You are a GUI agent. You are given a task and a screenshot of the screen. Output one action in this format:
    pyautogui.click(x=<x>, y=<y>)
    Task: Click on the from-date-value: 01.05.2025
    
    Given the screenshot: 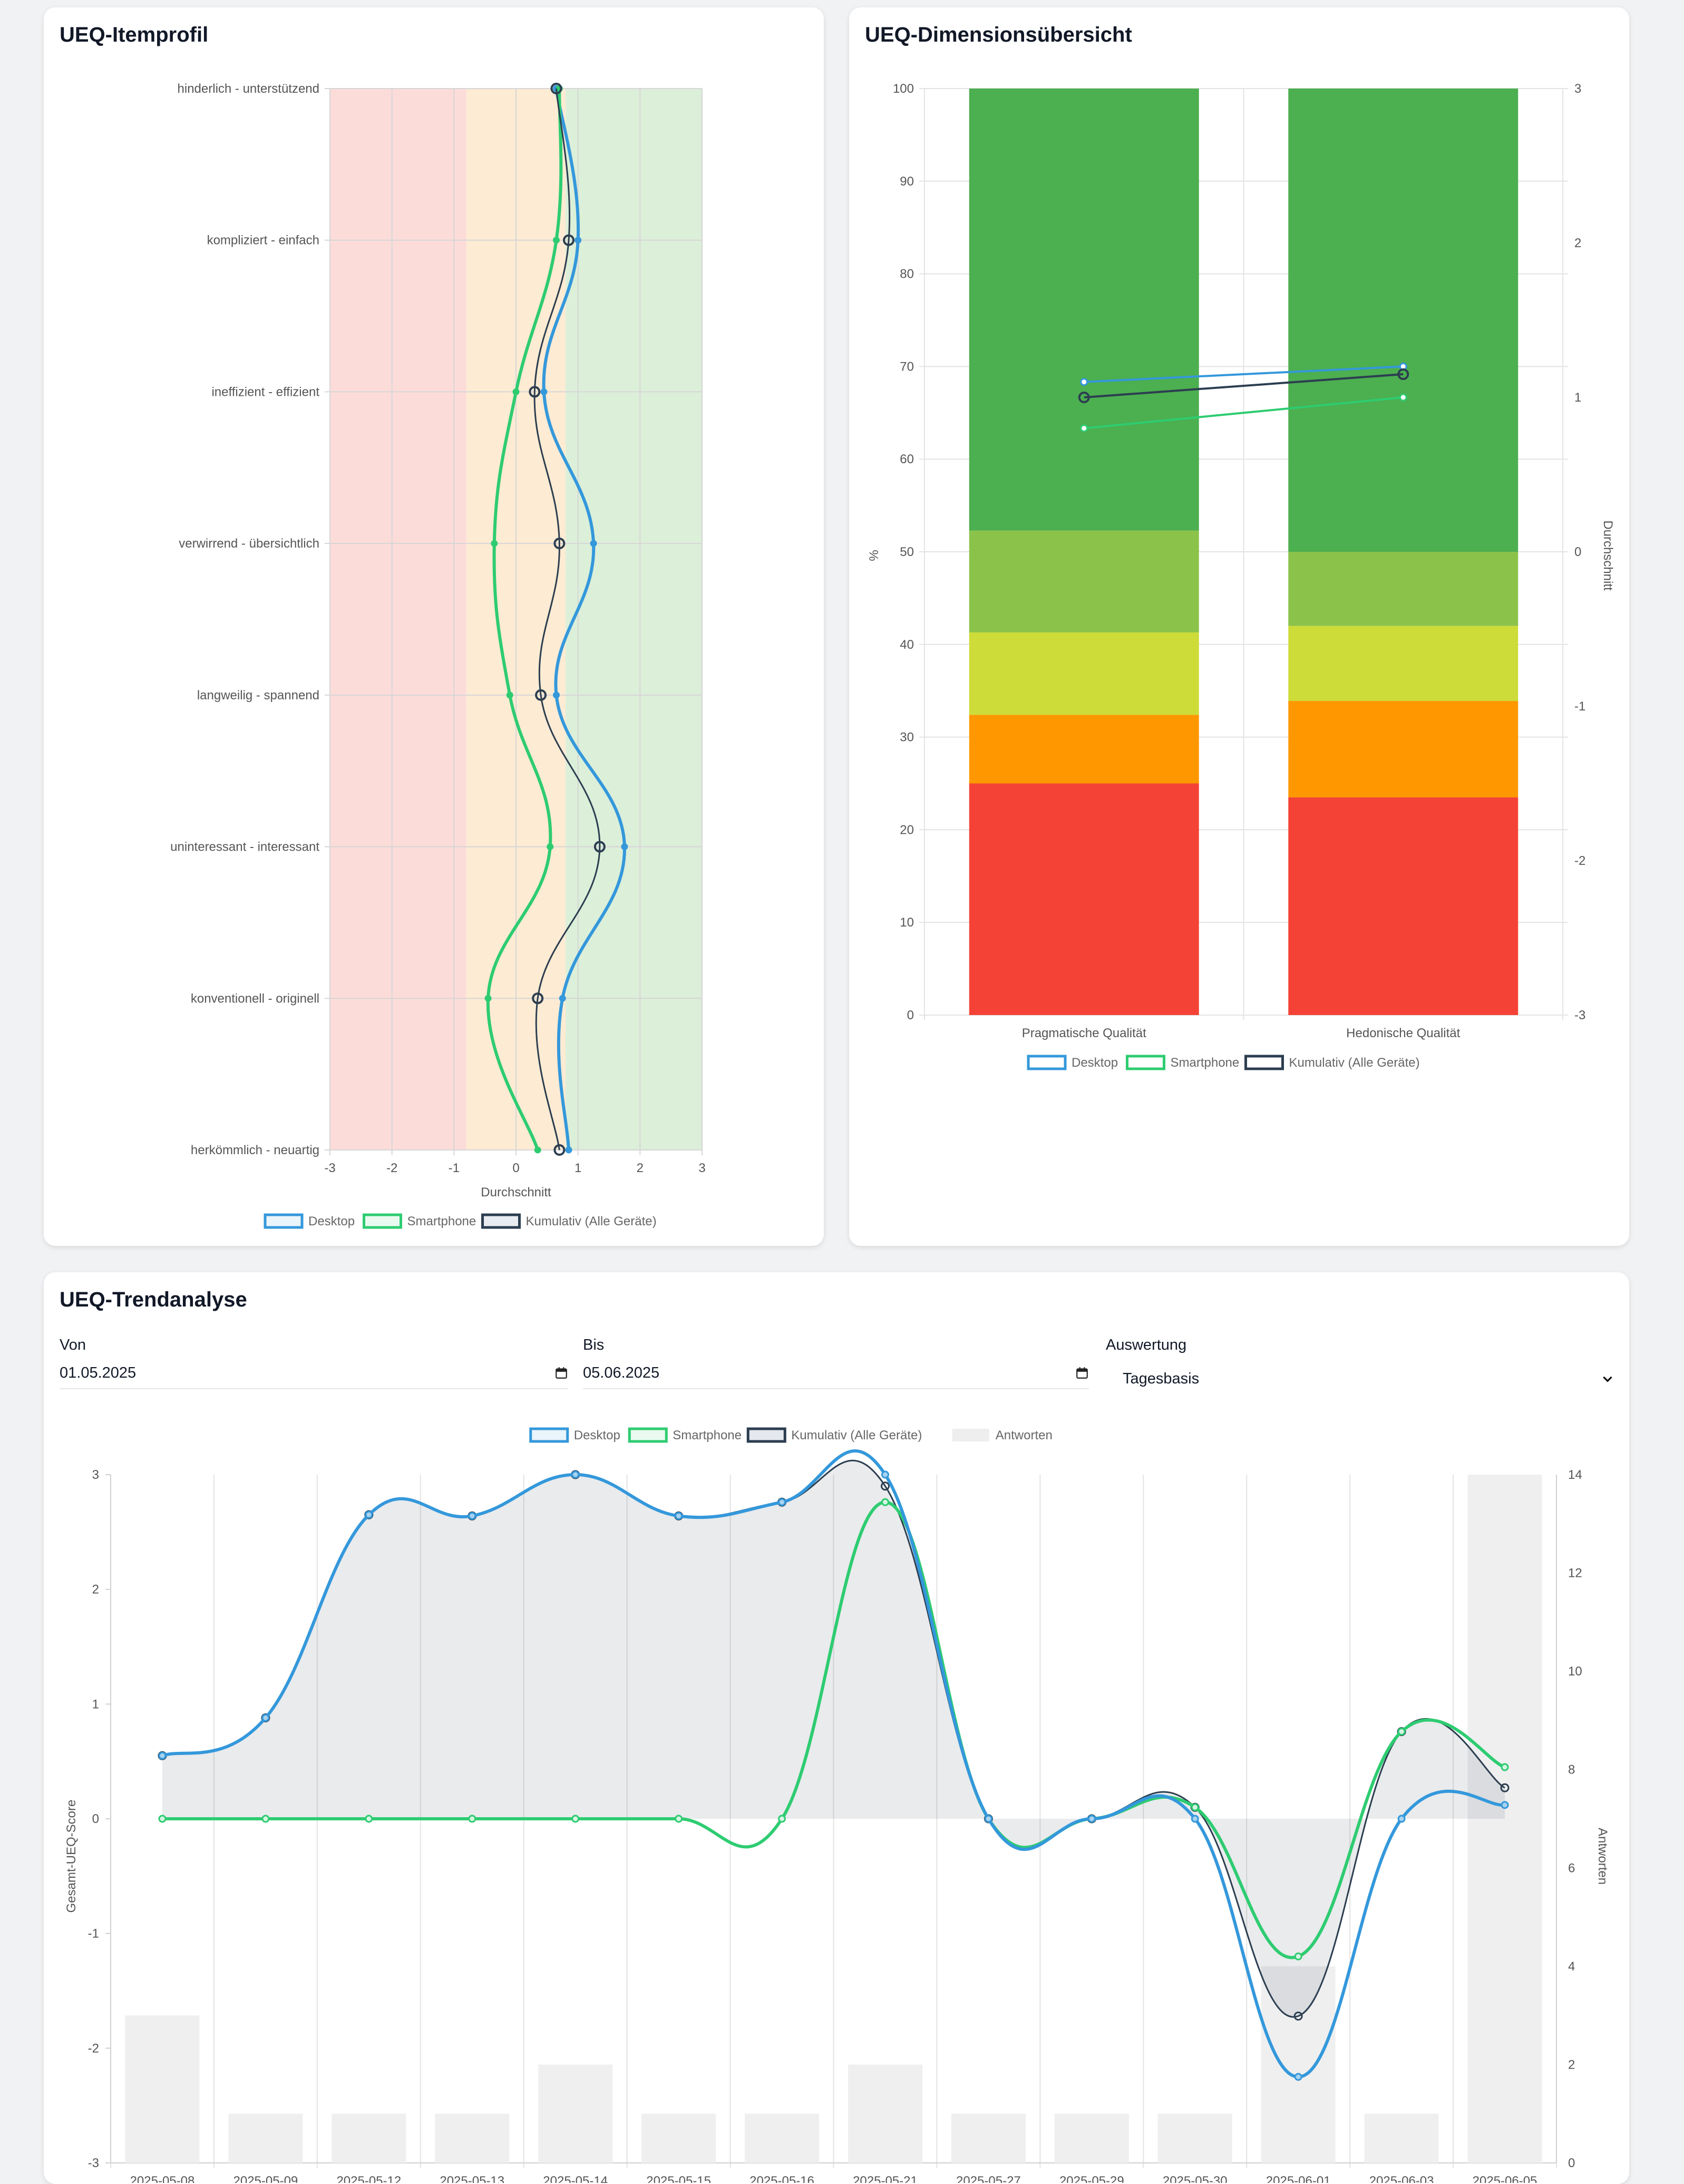 What is the action you would take?
    pyautogui.click(x=98, y=1372)
    